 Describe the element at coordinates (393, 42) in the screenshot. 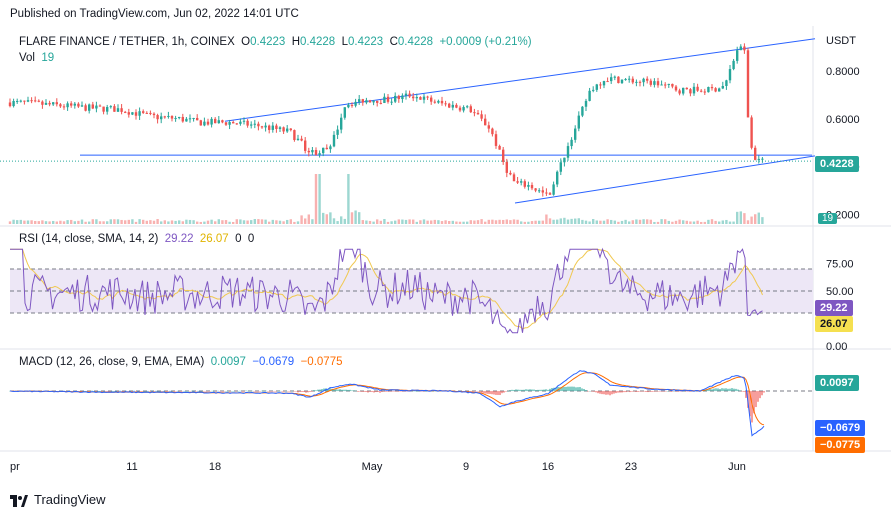

I see `close-label: C` at that location.